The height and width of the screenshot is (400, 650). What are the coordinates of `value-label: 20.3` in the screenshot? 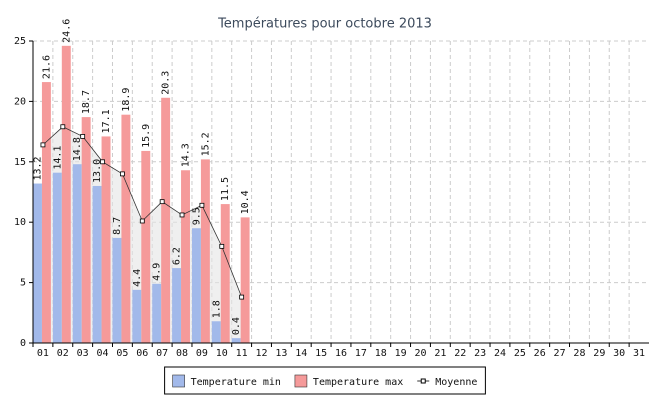 It's located at (166, 83).